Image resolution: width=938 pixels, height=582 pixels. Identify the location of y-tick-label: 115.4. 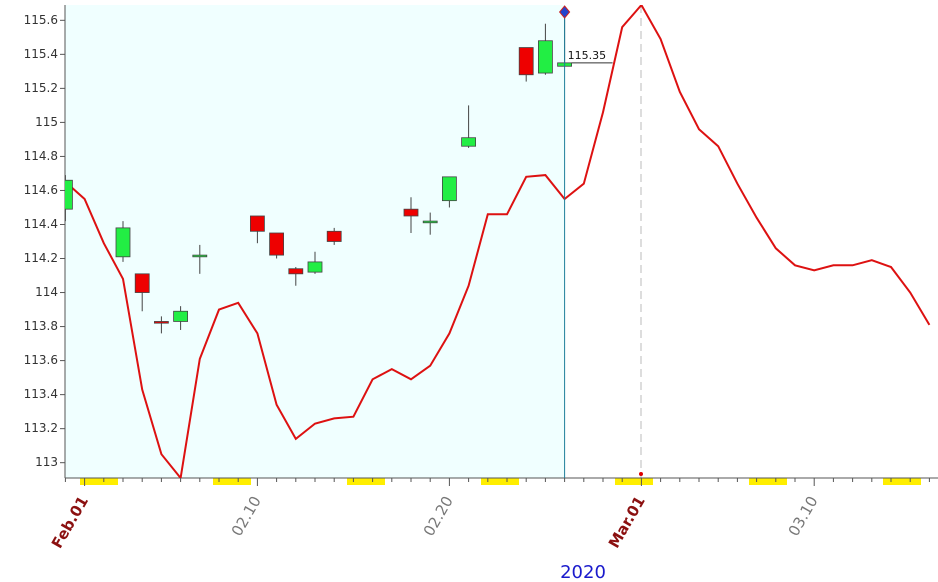
(41, 54).